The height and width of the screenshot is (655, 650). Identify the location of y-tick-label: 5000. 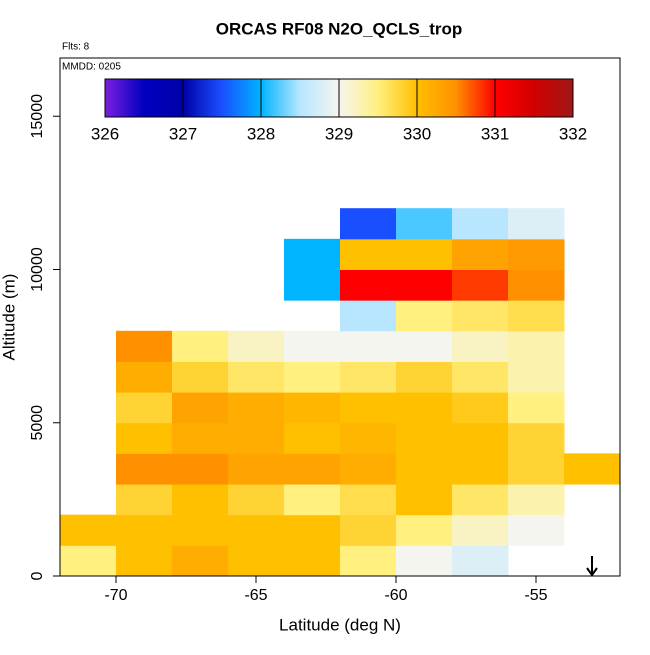
(37, 423).